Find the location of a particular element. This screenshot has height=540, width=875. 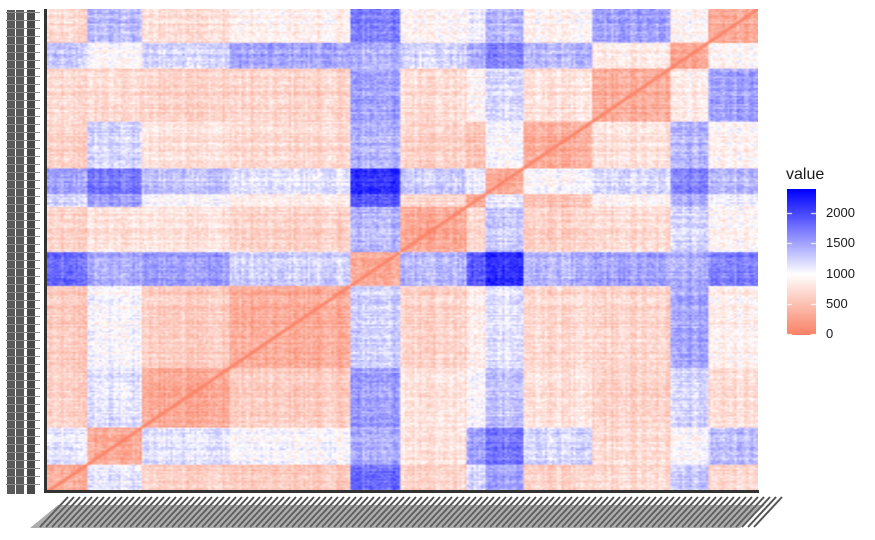

y-axis-line is located at coordinates (45, 251).